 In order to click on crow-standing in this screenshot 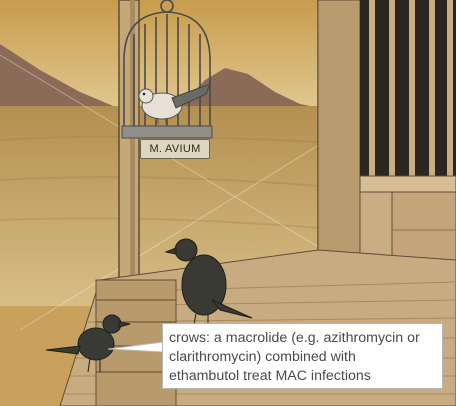, I will do `click(208, 281)`.